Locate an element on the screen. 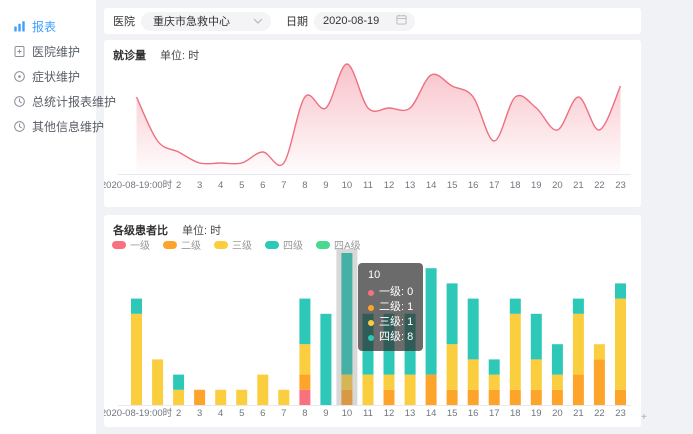  resize-handle-glyph: + is located at coordinates (644, 417).